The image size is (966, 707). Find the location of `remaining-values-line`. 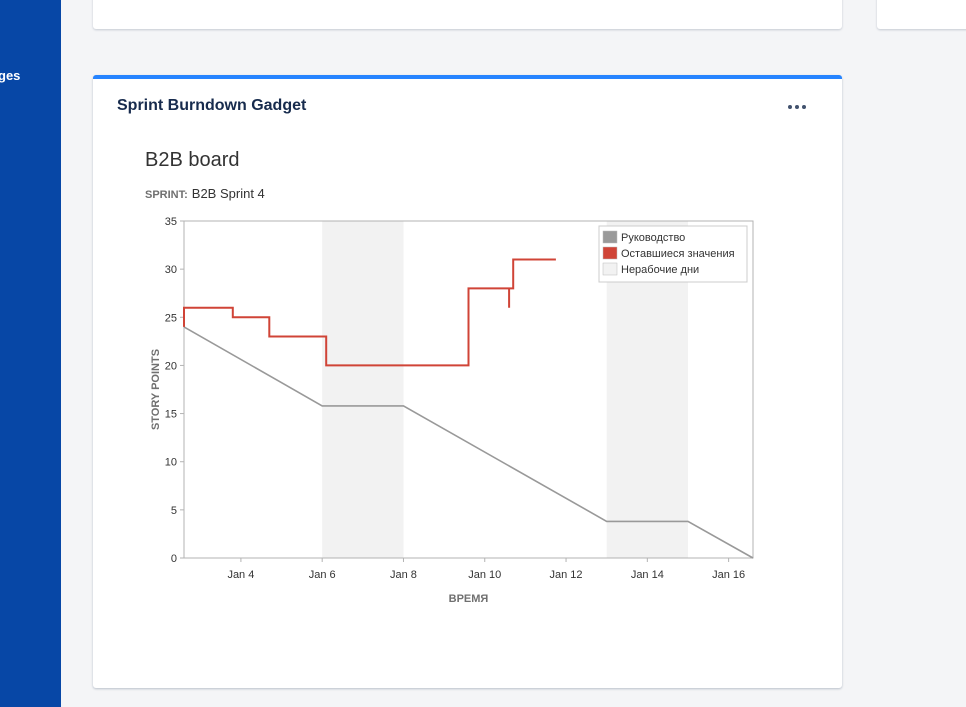

remaining-values-line is located at coordinates (369, 312).